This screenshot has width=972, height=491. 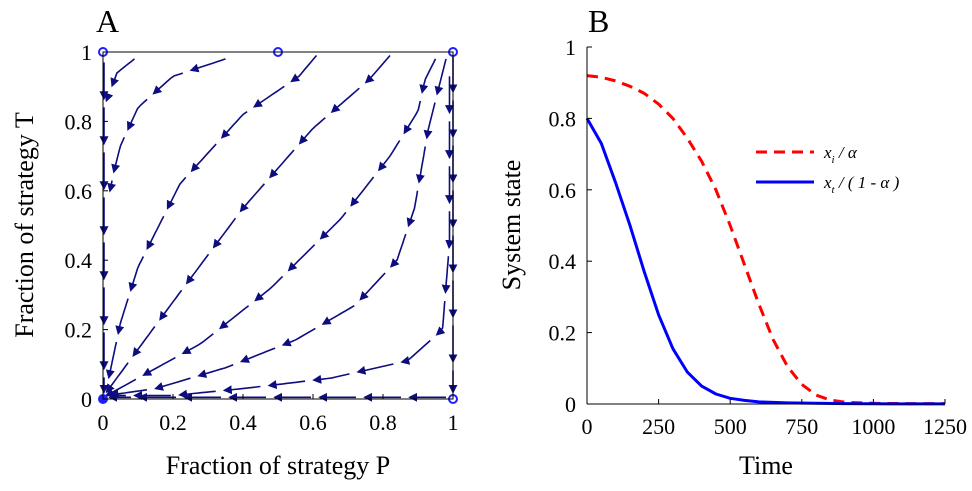 I want to click on panel-b-y-tick-label-4: 0.8, so click(x=563, y=118).